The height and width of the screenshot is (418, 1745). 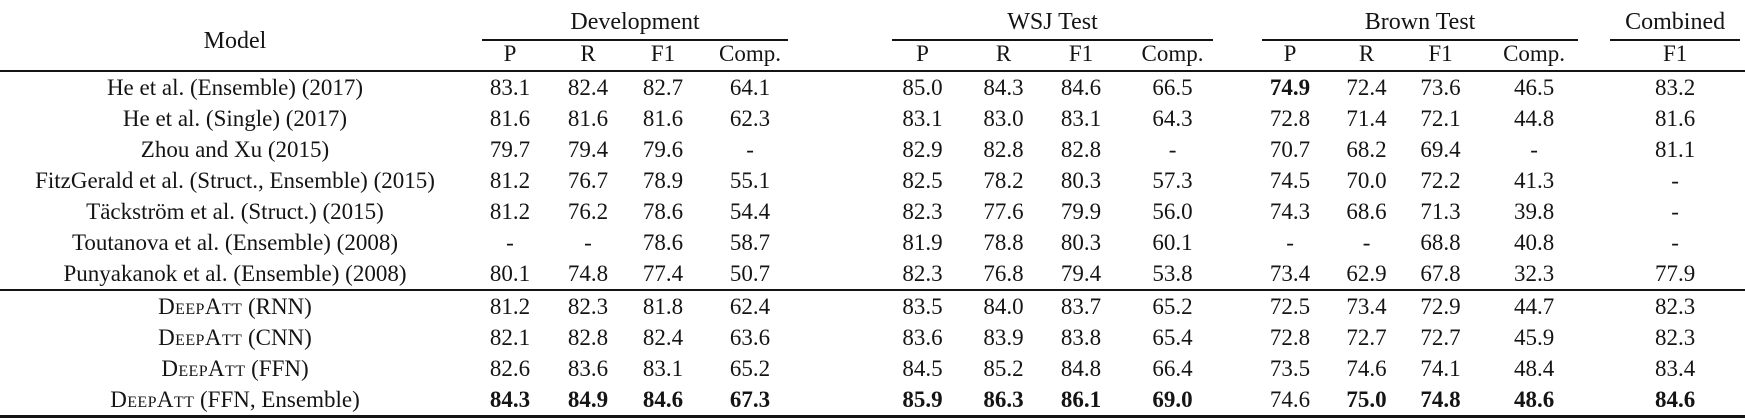 What do you see at coordinates (1440, 242) in the screenshot?
I see `metric-value: 68.8` at bounding box center [1440, 242].